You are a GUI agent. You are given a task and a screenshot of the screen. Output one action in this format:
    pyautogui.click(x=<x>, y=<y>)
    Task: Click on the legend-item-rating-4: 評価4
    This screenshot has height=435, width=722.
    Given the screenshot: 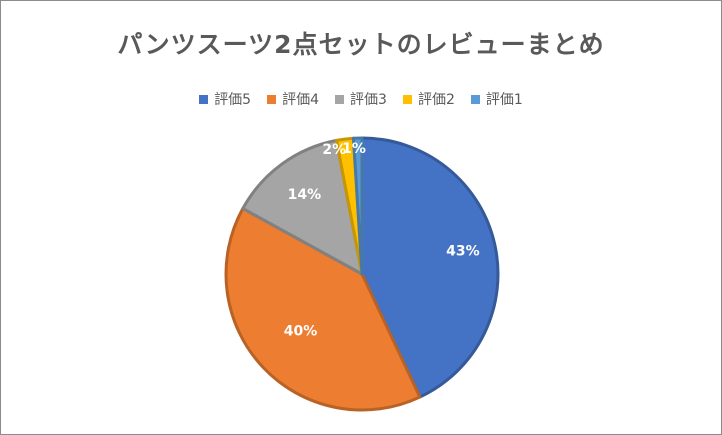 What is the action you would take?
    pyautogui.click(x=293, y=99)
    